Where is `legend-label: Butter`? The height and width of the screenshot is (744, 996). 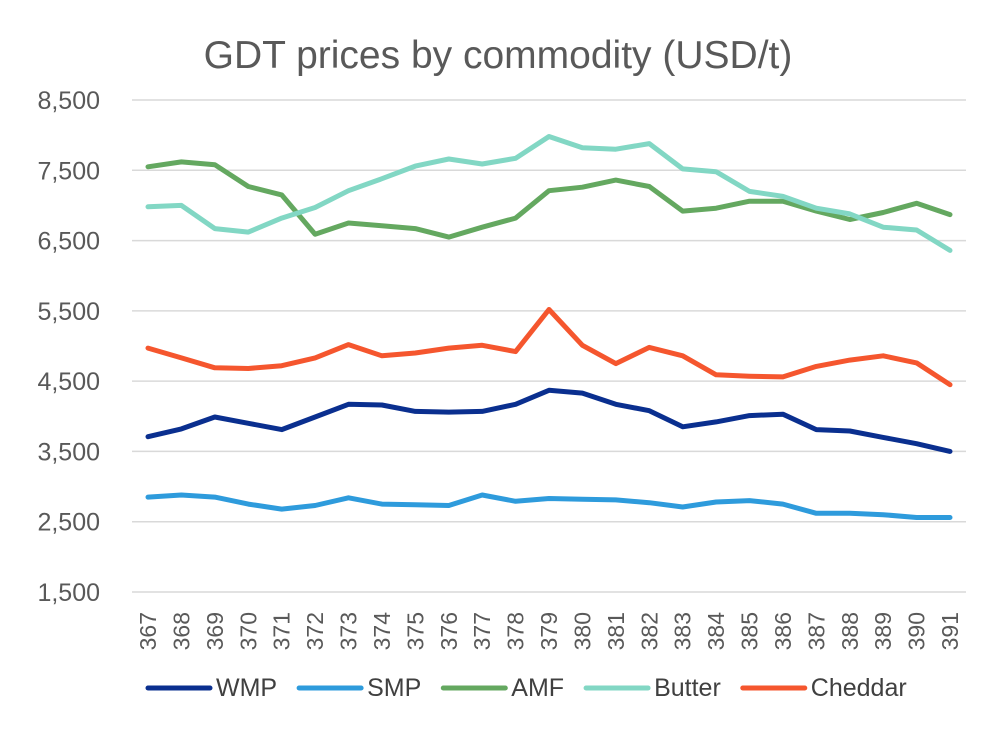
legend-label: Butter is located at coordinates (687, 688).